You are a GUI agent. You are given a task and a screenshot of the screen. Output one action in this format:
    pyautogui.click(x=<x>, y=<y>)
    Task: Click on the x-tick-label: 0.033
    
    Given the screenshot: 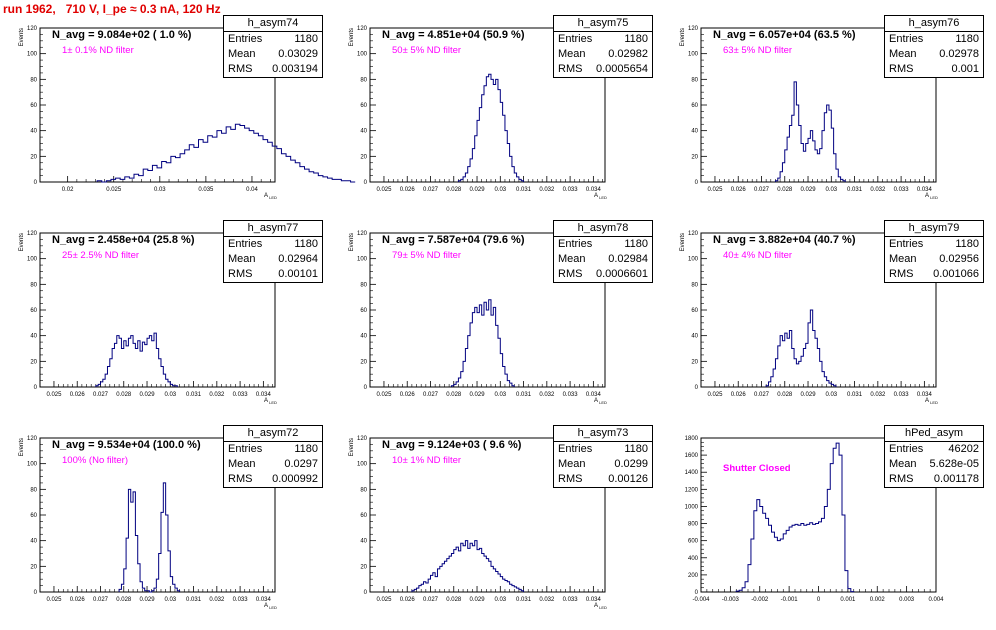 What is the action you would take?
    pyautogui.click(x=902, y=190)
    